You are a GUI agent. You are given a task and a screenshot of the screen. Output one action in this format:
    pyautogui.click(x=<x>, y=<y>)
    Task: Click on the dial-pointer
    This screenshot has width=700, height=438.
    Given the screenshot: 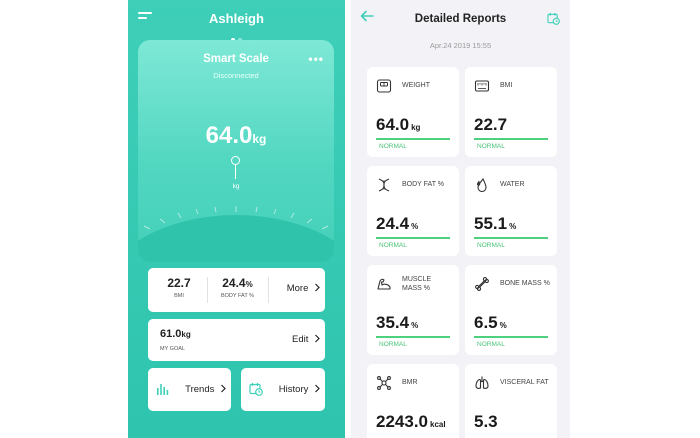 What is the action you would take?
    pyautogui.click(x=235, y=160)
    